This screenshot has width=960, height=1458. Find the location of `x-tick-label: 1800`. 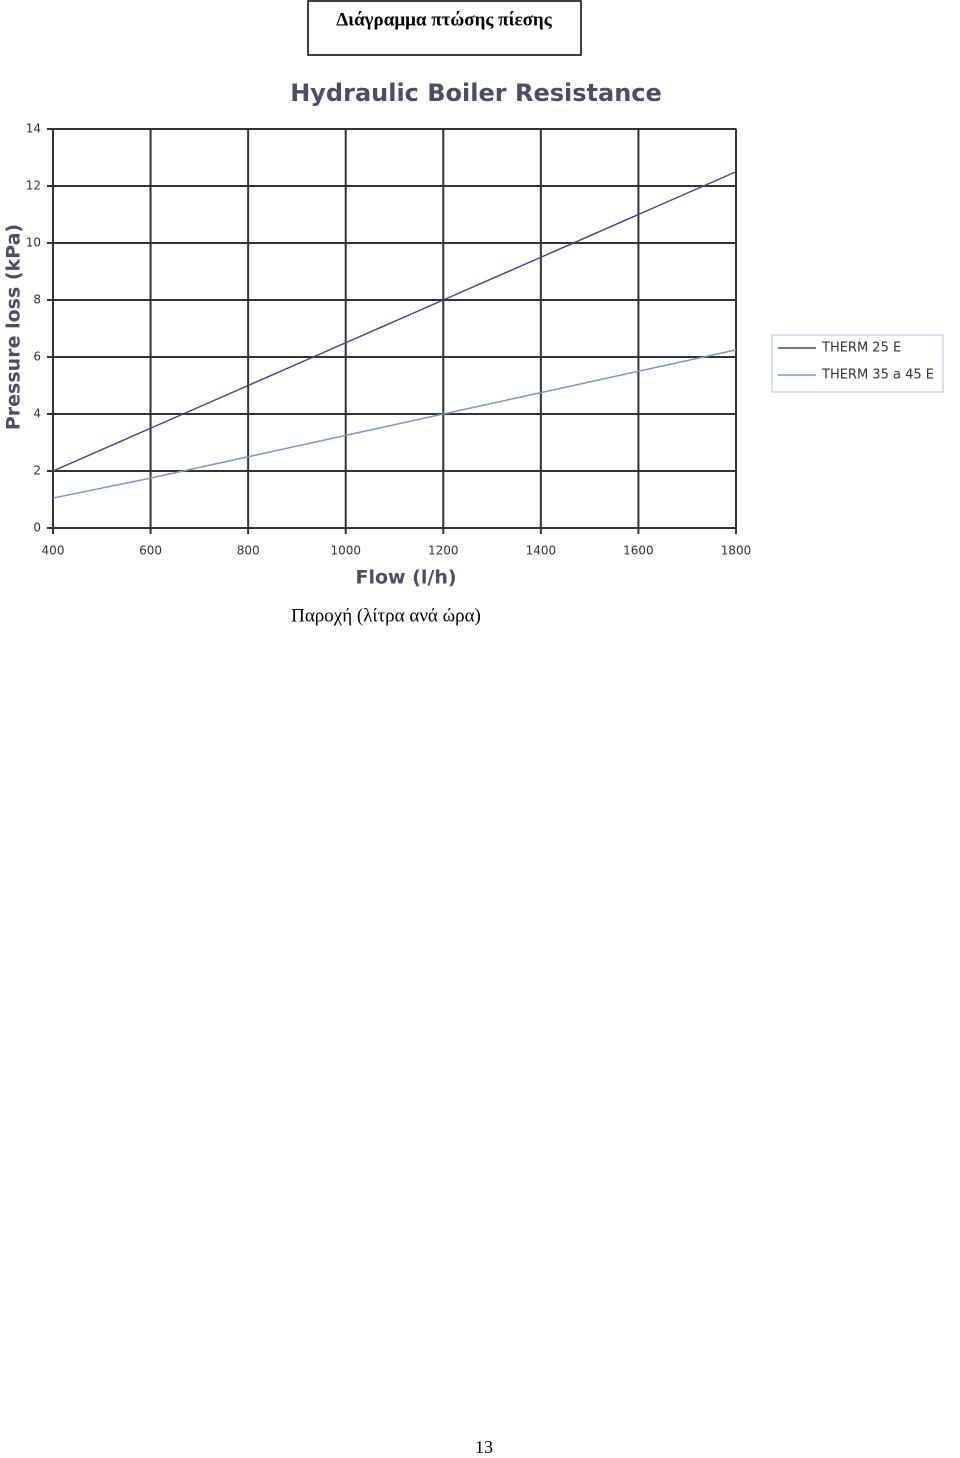

x-tick-label: 1800 is located at coordinates (736, 551).